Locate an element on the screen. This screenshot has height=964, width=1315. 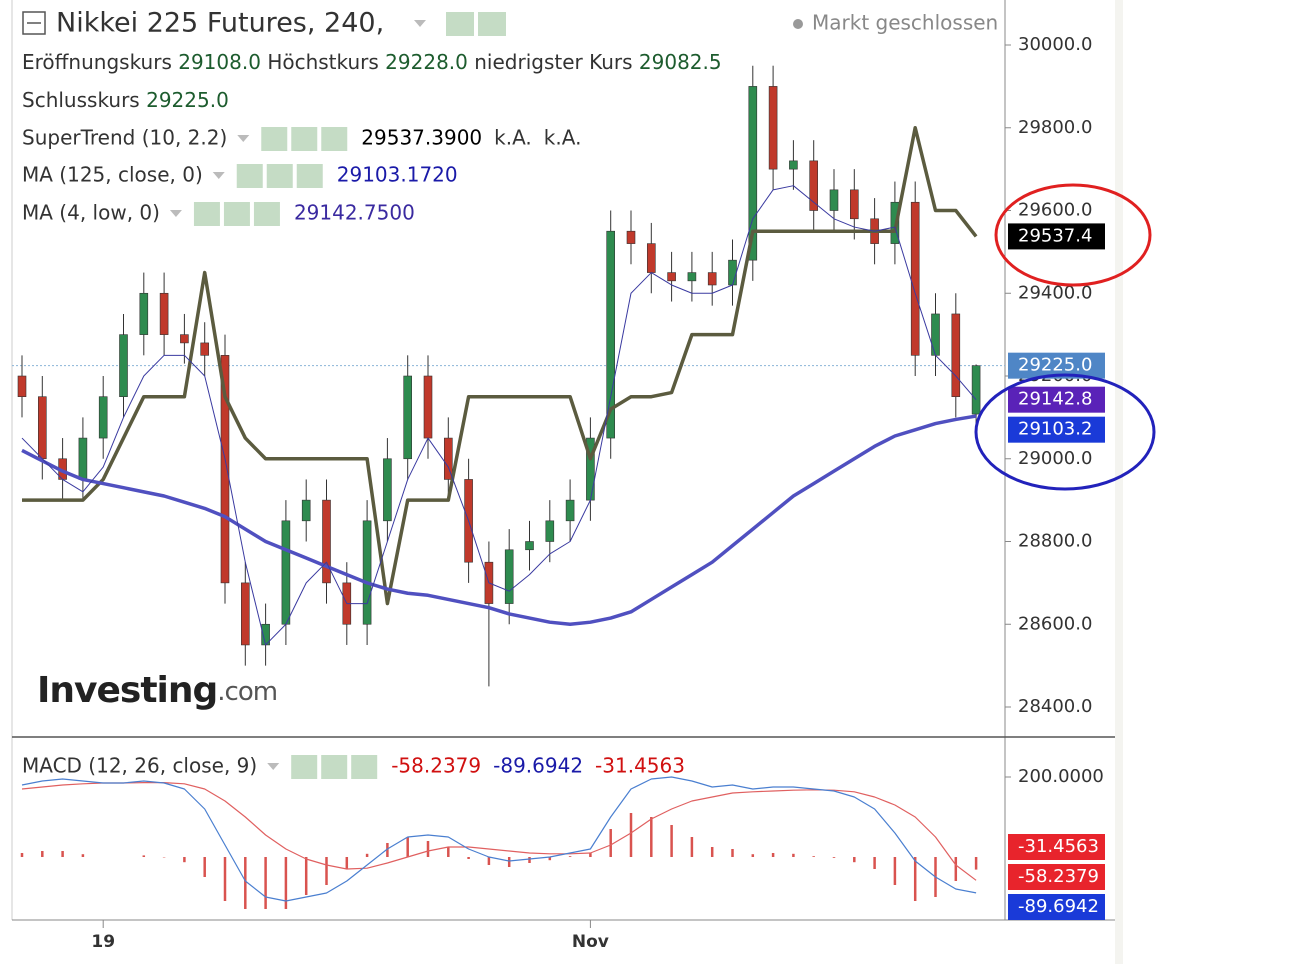
indicator-value: 29103.1720 is located at coordinates (397, 175).